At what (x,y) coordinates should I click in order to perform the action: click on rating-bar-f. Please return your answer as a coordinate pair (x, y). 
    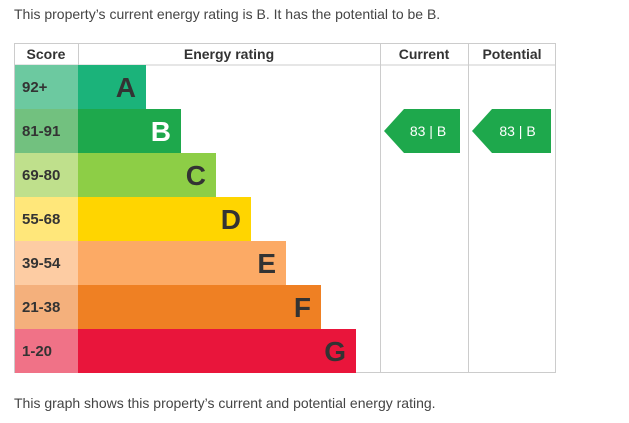
    Looking at the image, I should click on (199, 307).